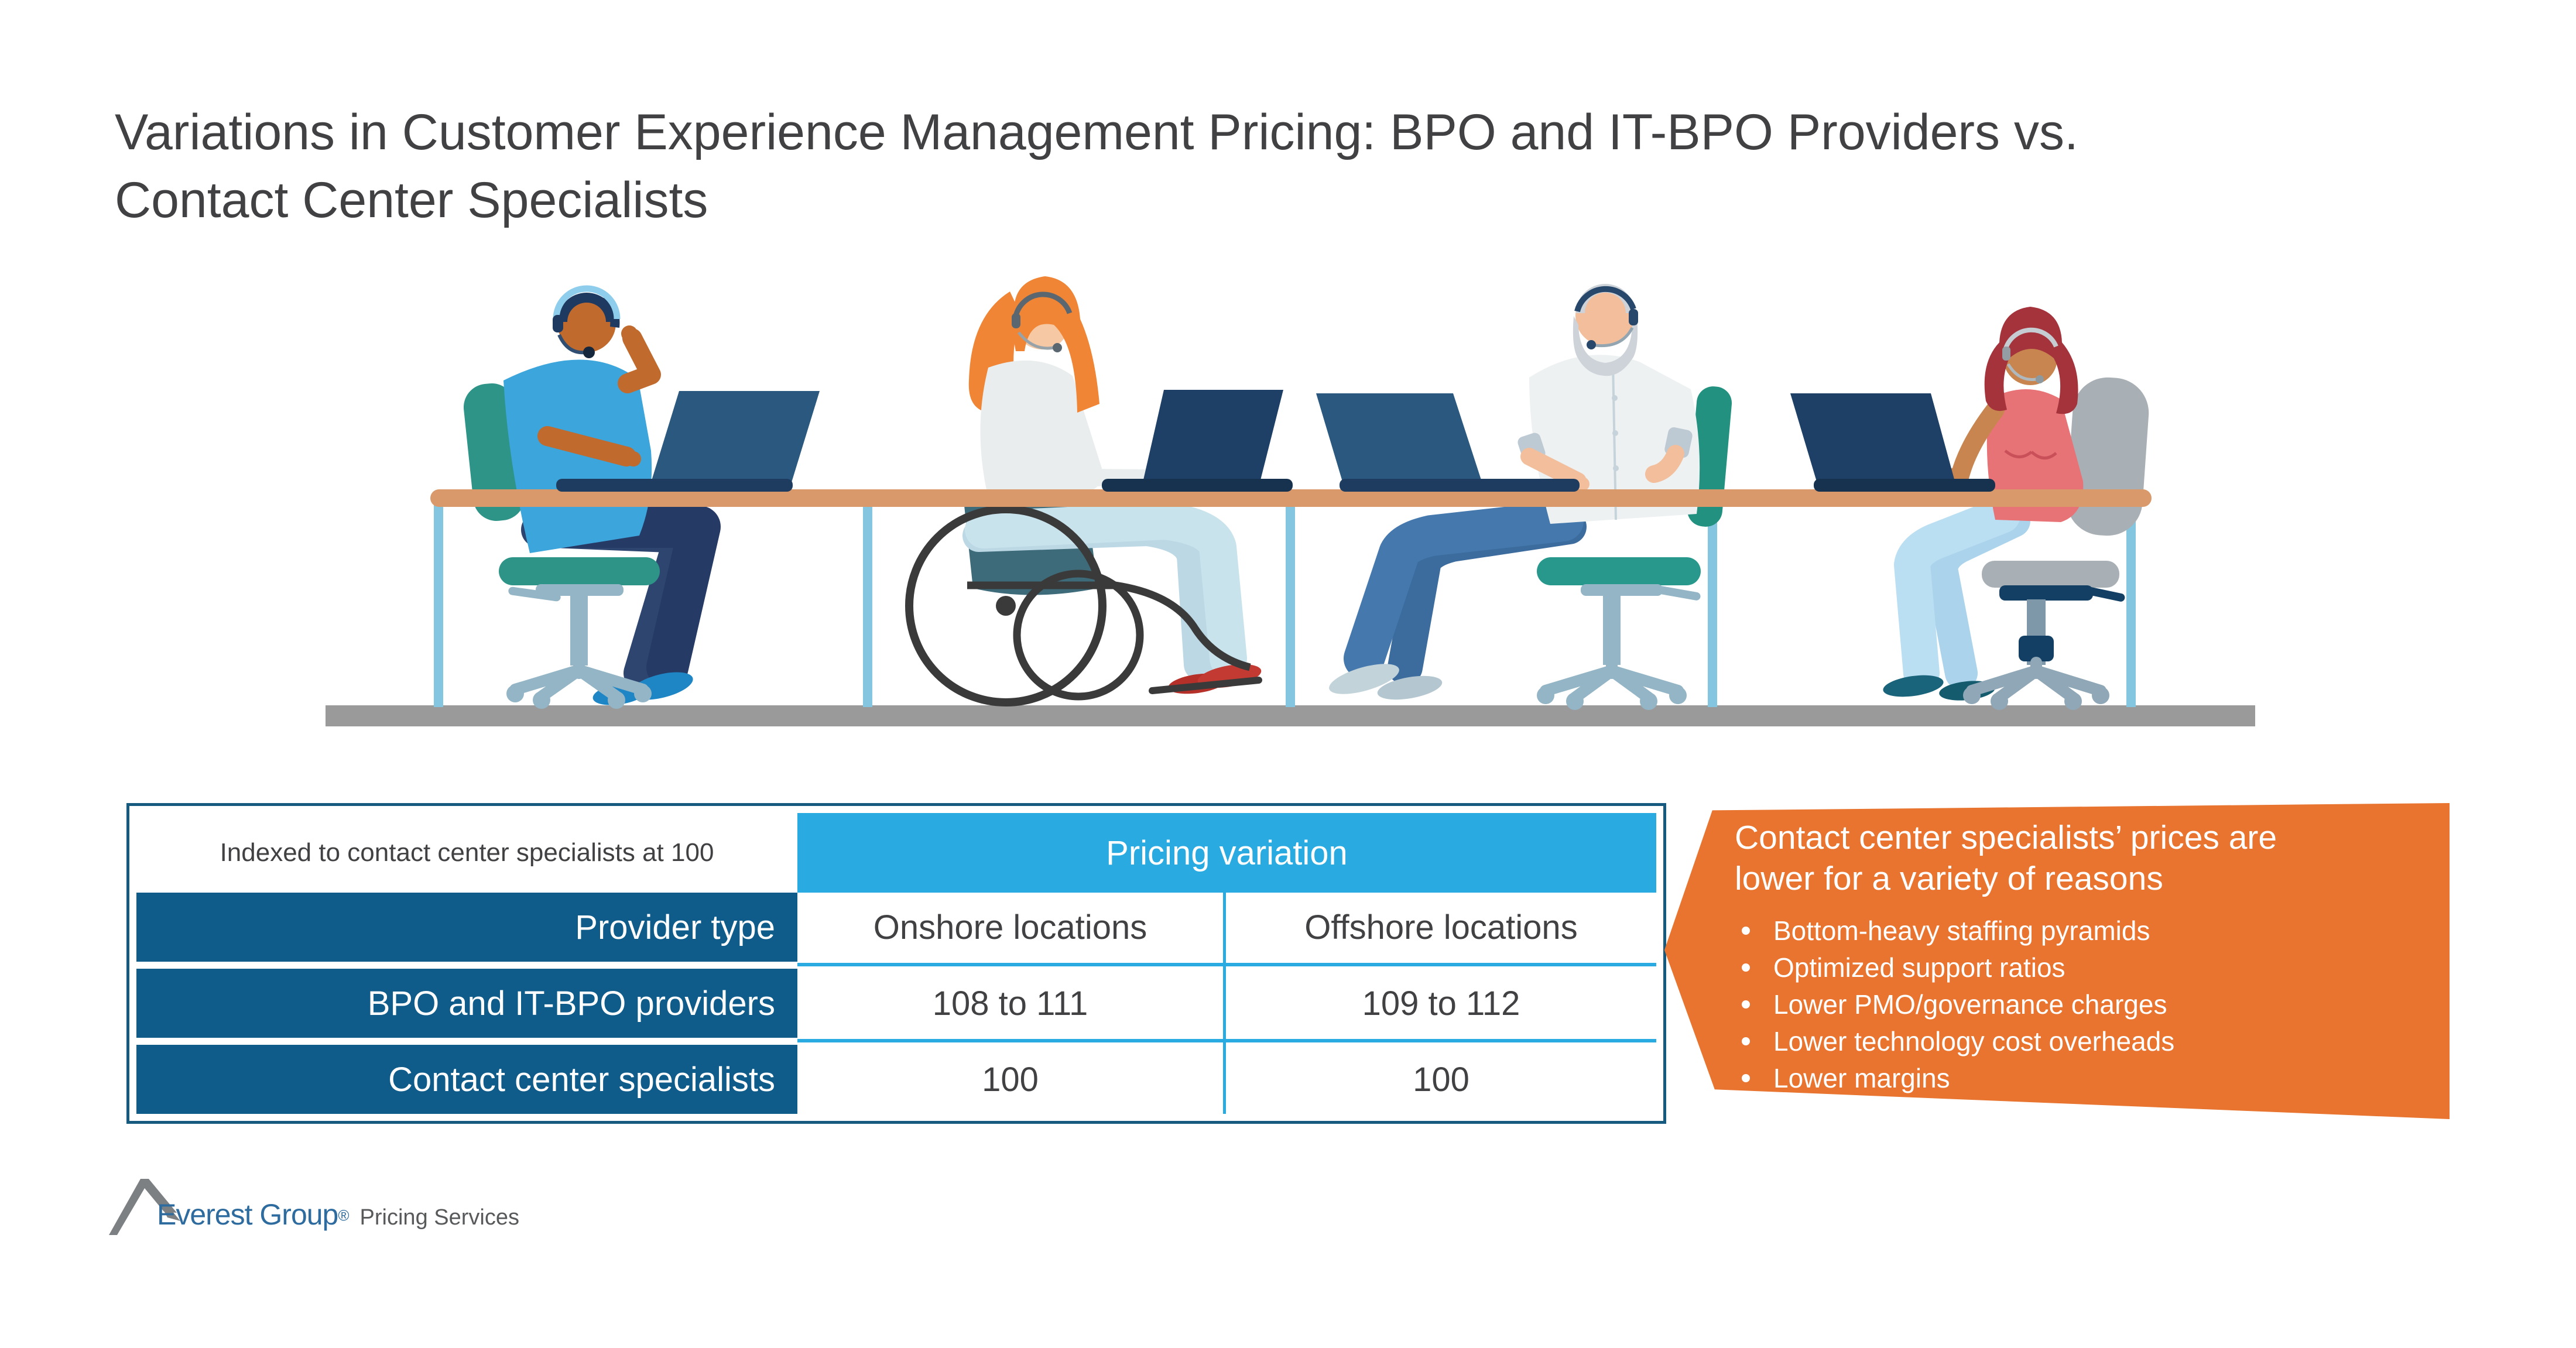 The width and height of the screenshot is (2576, 1348). I want to click on value-specialists-onshore: 100, so click(1010, 1079).